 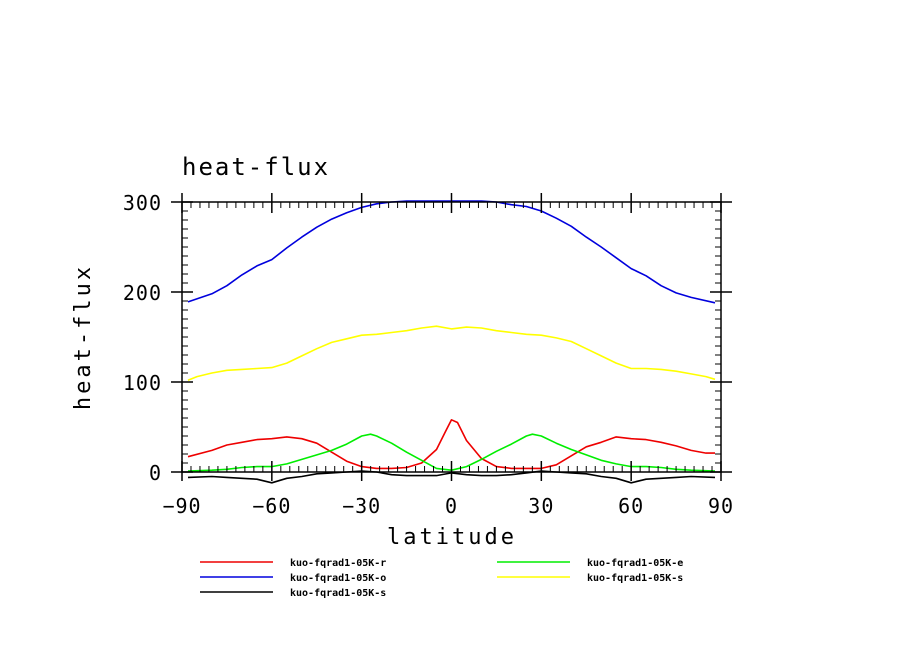 I want to click on chart-title: heat-flux, so click(x=256, y=167).